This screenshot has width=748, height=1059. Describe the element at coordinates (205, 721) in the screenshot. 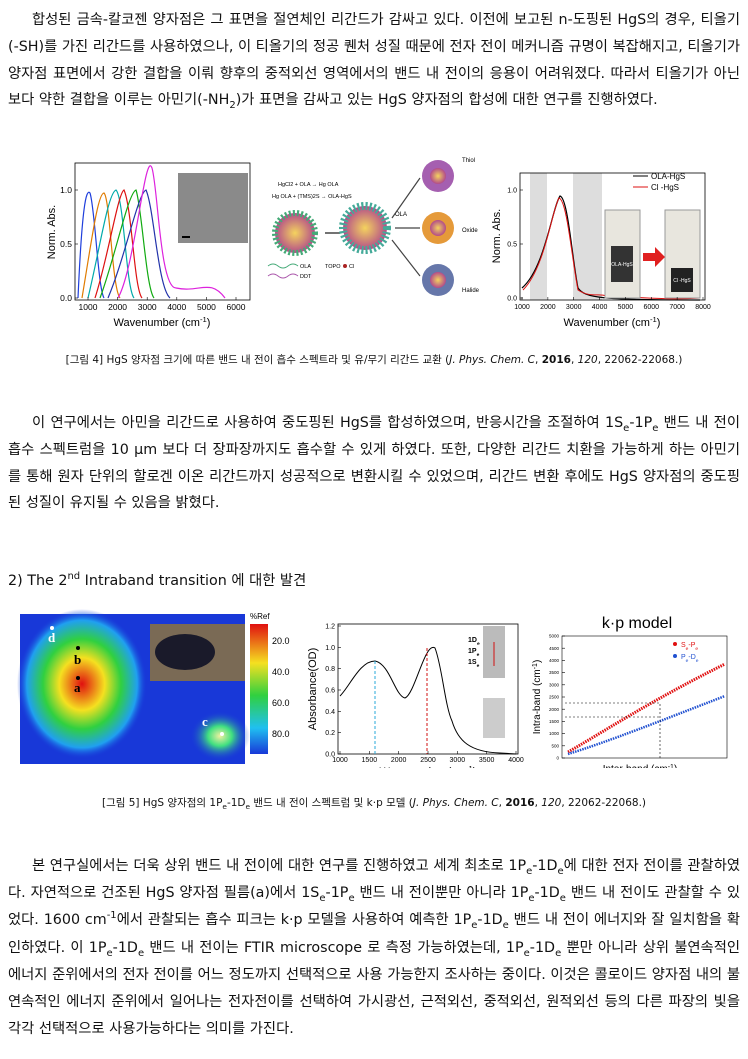

I see `point-label: c` at that location.